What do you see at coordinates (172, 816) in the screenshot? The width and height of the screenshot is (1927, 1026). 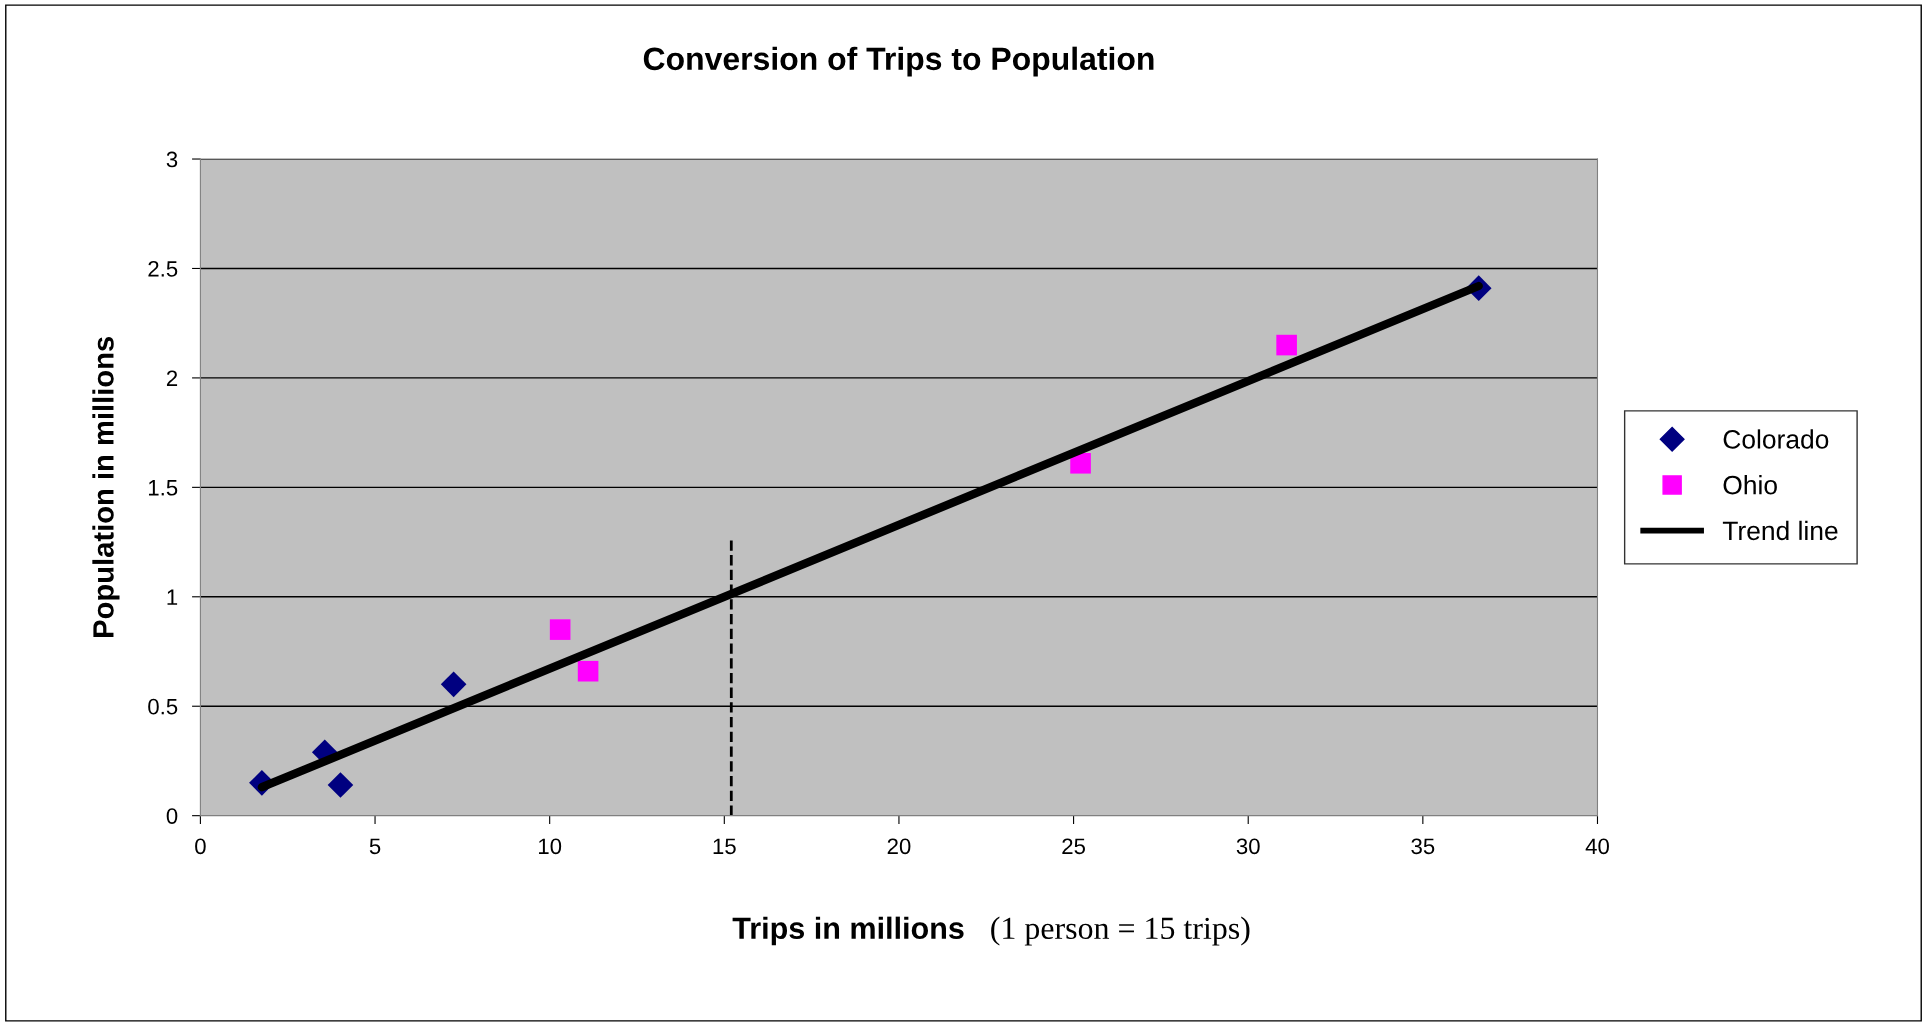 I see `y-tick-label: 0` at bounding box center [172, 816].